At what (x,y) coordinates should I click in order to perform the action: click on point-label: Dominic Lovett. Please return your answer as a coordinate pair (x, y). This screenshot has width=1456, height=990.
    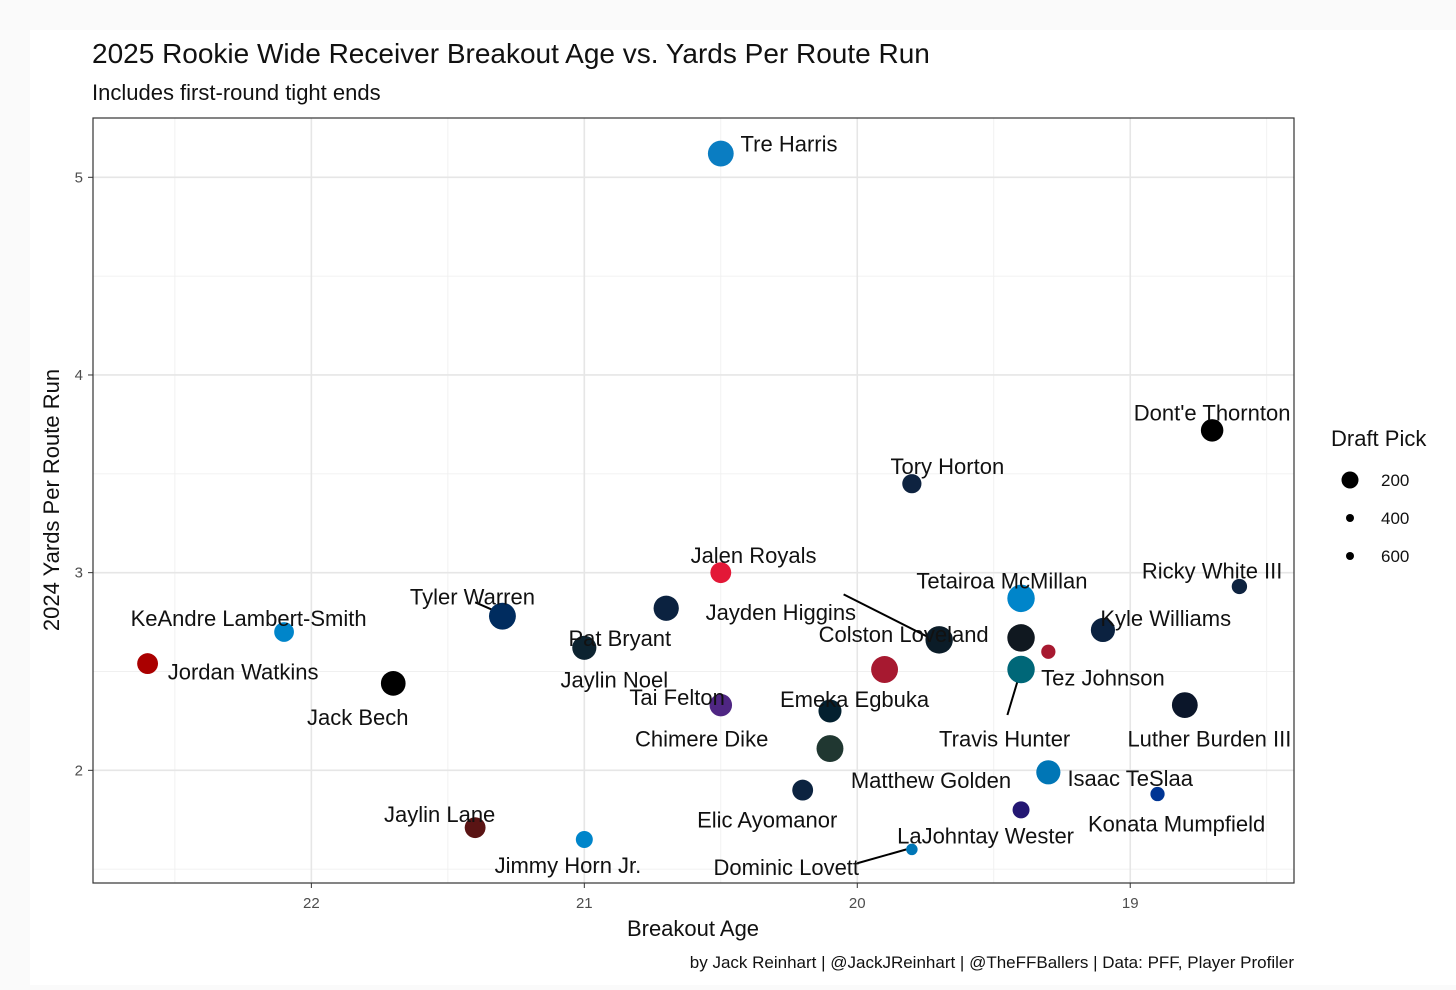
    Looking at the image, I should click on (787, 867).